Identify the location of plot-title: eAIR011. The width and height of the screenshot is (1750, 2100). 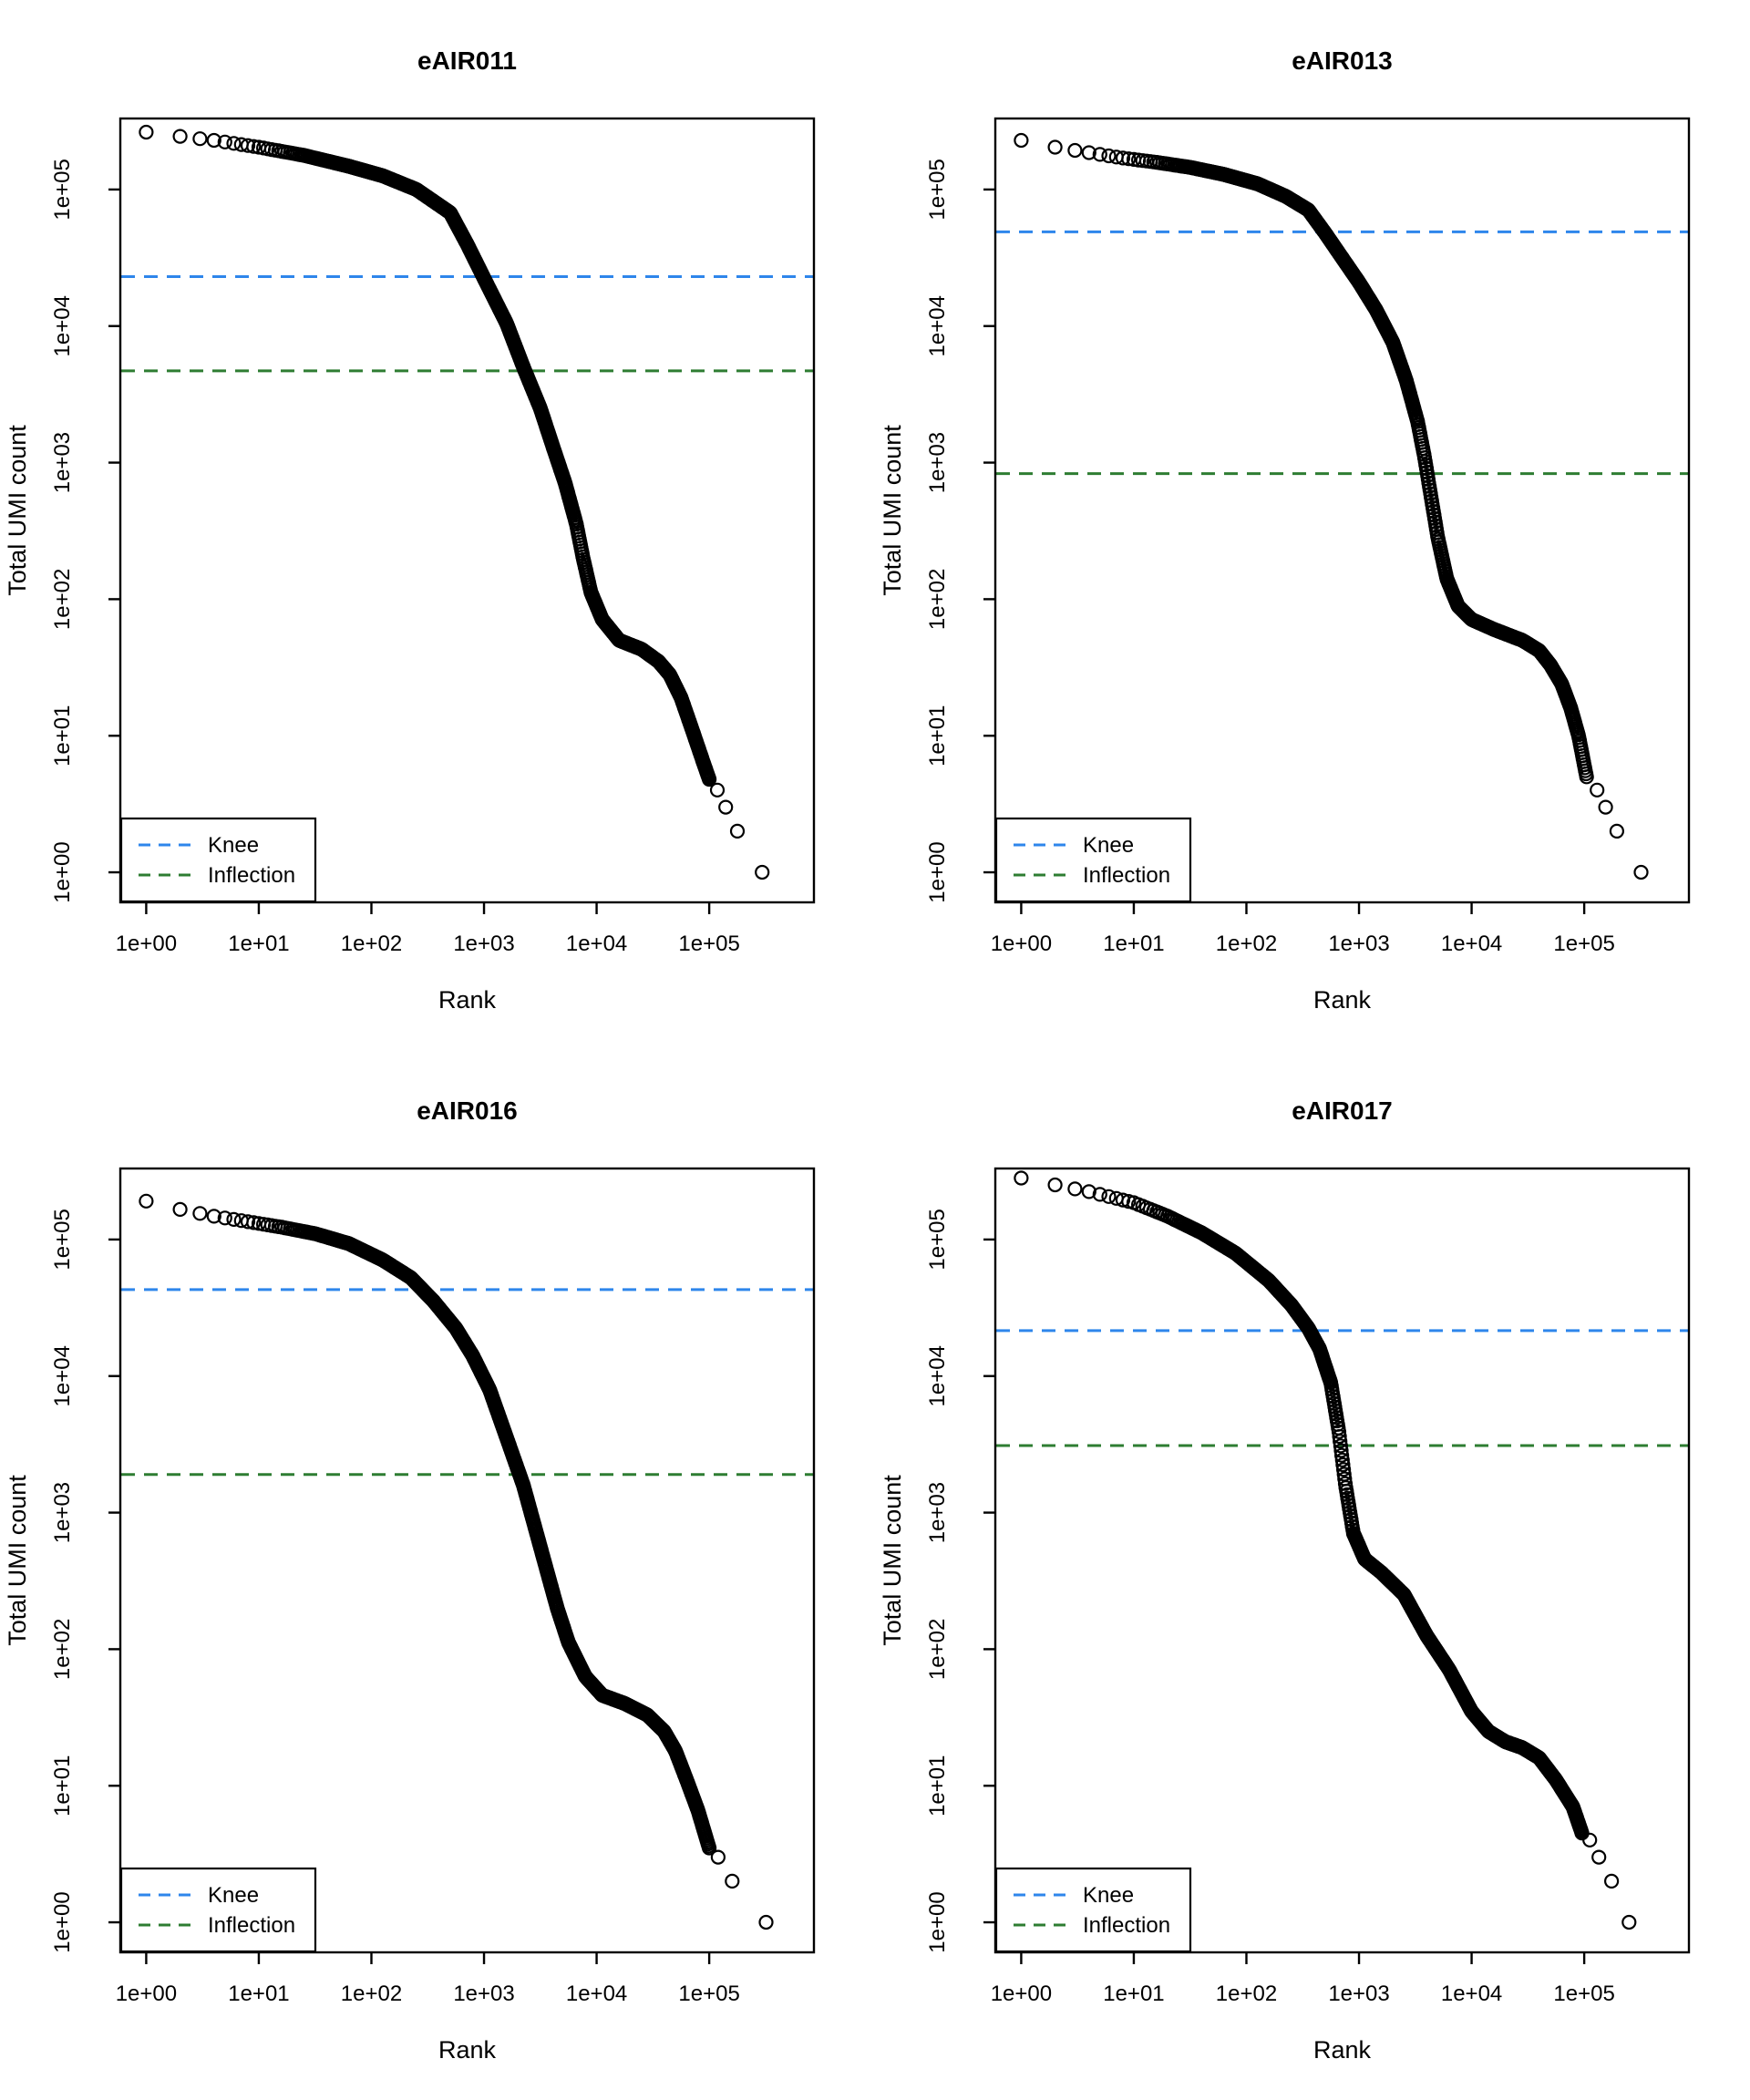
(467, 60).